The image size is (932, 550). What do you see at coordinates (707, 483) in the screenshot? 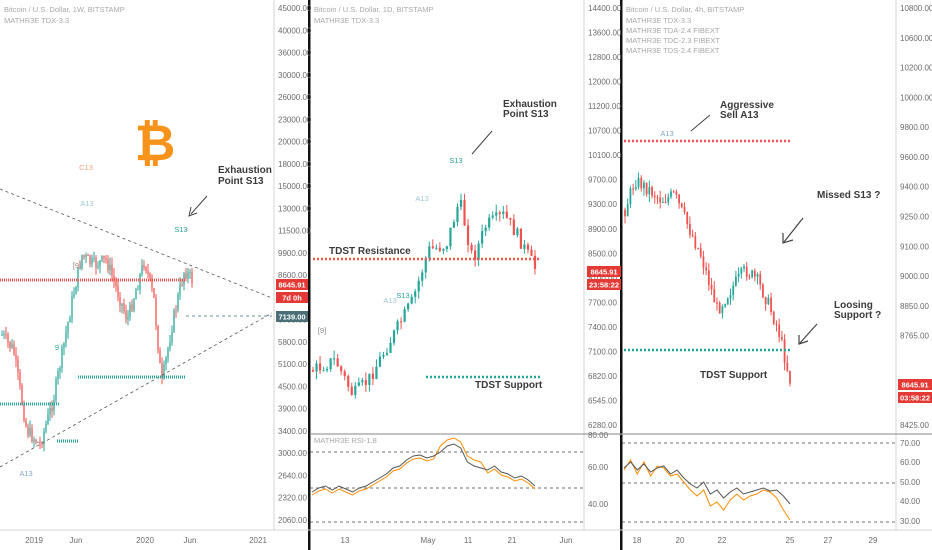
I see `rsi-line-gray-4h` at bounding box center [707, 483].